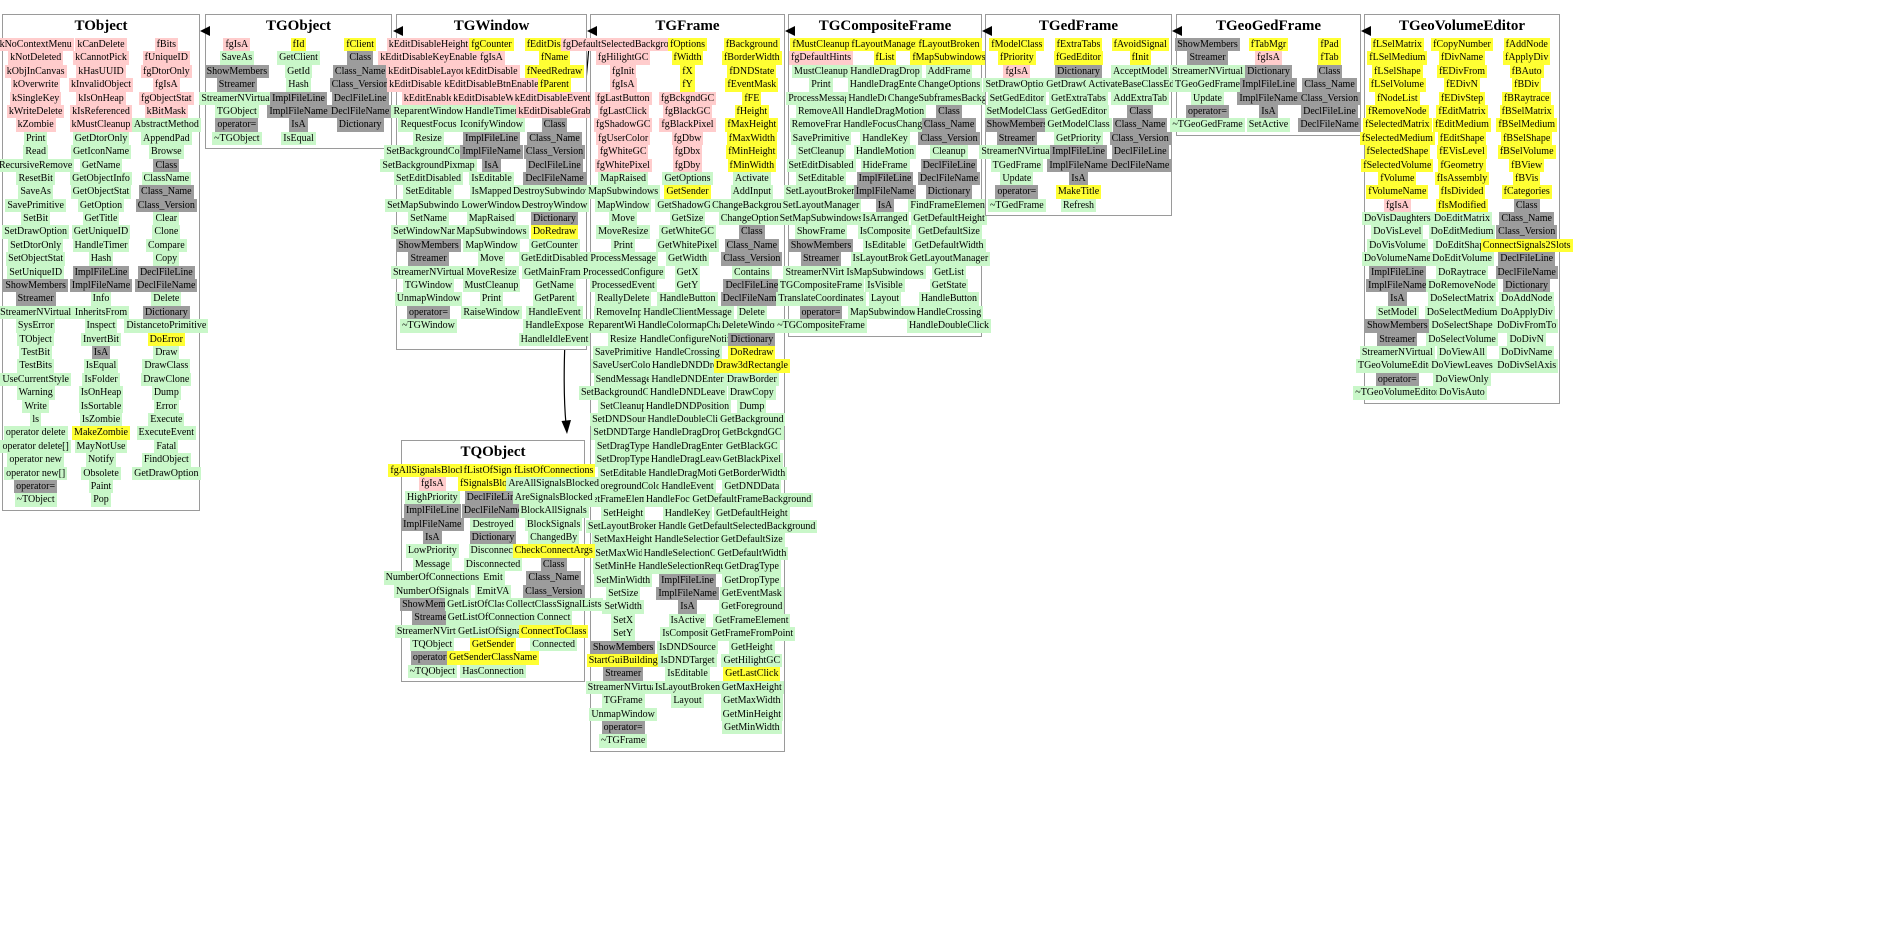 This screenshot has width=1877, height=944. What do you see at coordinates (1462, 272) in the screenshot?
I see `member-cell: DoRaytrace` at bounding box center [1462, 272].